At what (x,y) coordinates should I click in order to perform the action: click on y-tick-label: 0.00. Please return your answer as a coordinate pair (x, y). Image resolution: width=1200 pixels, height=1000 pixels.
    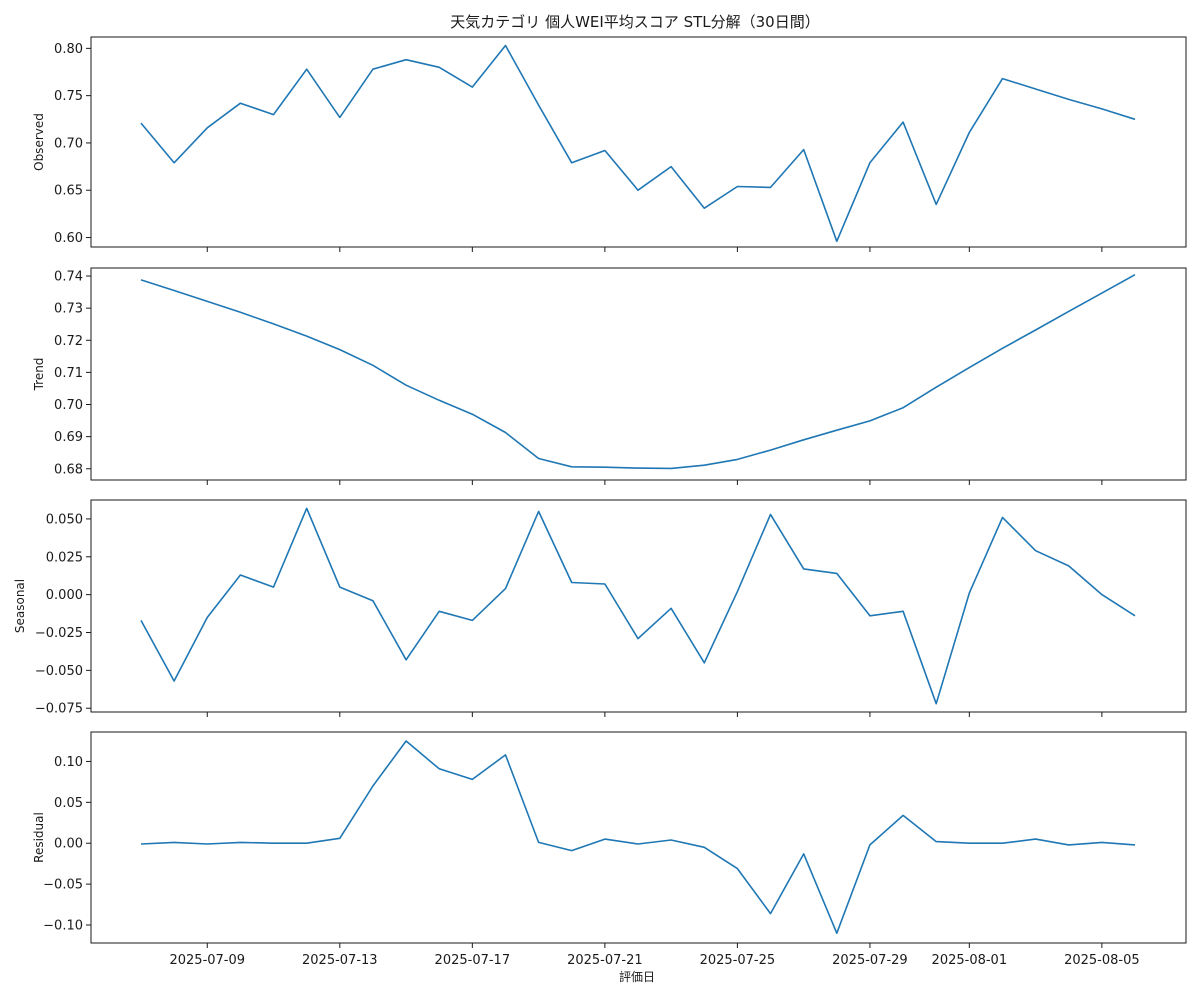
    Looking at the image, I should click on (68, 844).